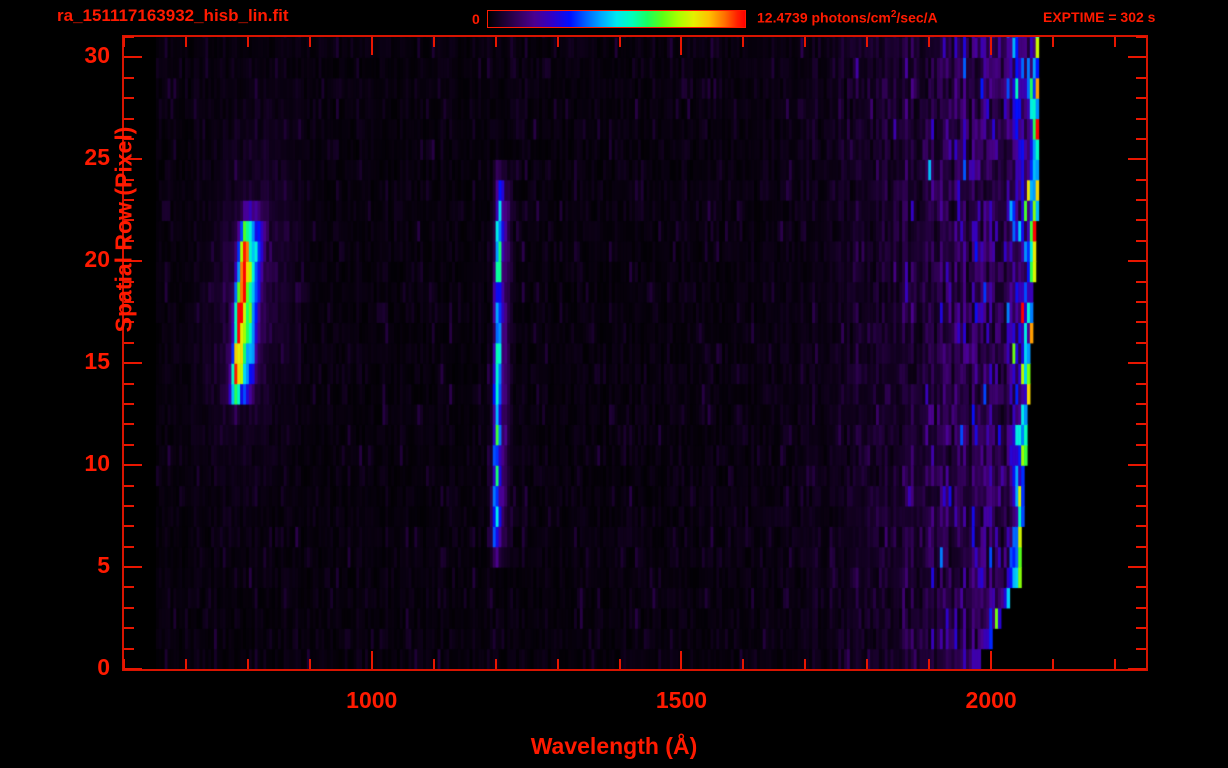 Image resolution: width=1228 pixels, height=768 pixels. What do you see at coordinates (123, 229) in the screenshot?
I see `y-axis-title: Spatial Row (Pixel)` at bounding box center [123, 229].